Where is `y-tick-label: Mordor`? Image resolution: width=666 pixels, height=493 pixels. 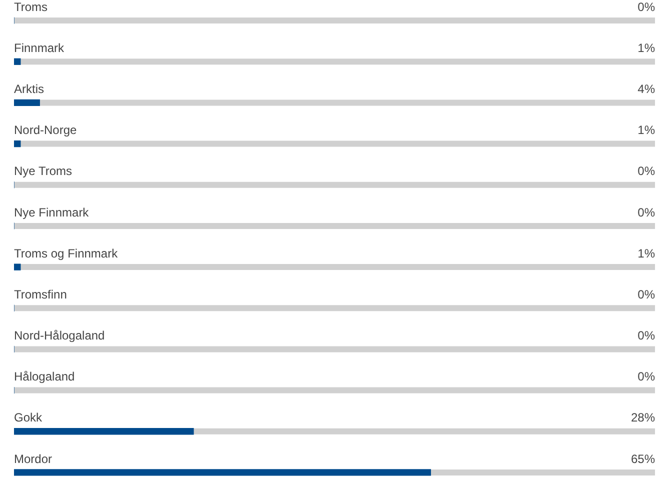
y-tick-label: Mordor is located at coordinates (33, 459).